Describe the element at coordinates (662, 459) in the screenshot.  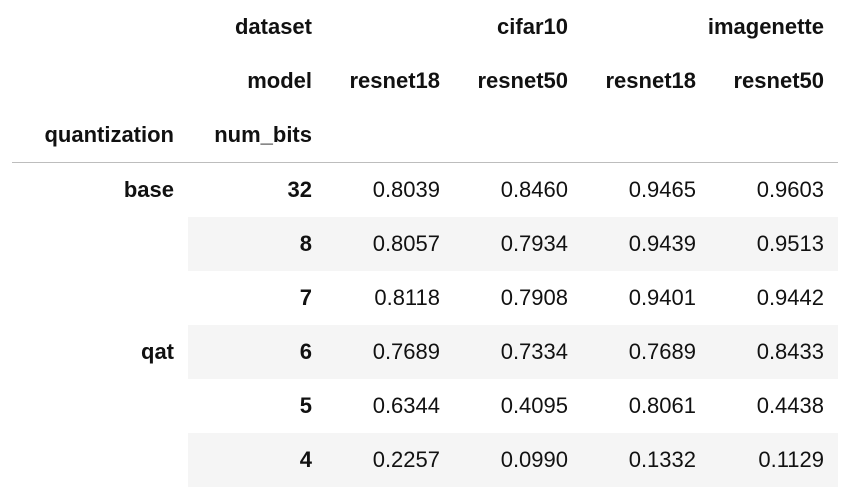
I see `table-cell: 0.1332` at that location.